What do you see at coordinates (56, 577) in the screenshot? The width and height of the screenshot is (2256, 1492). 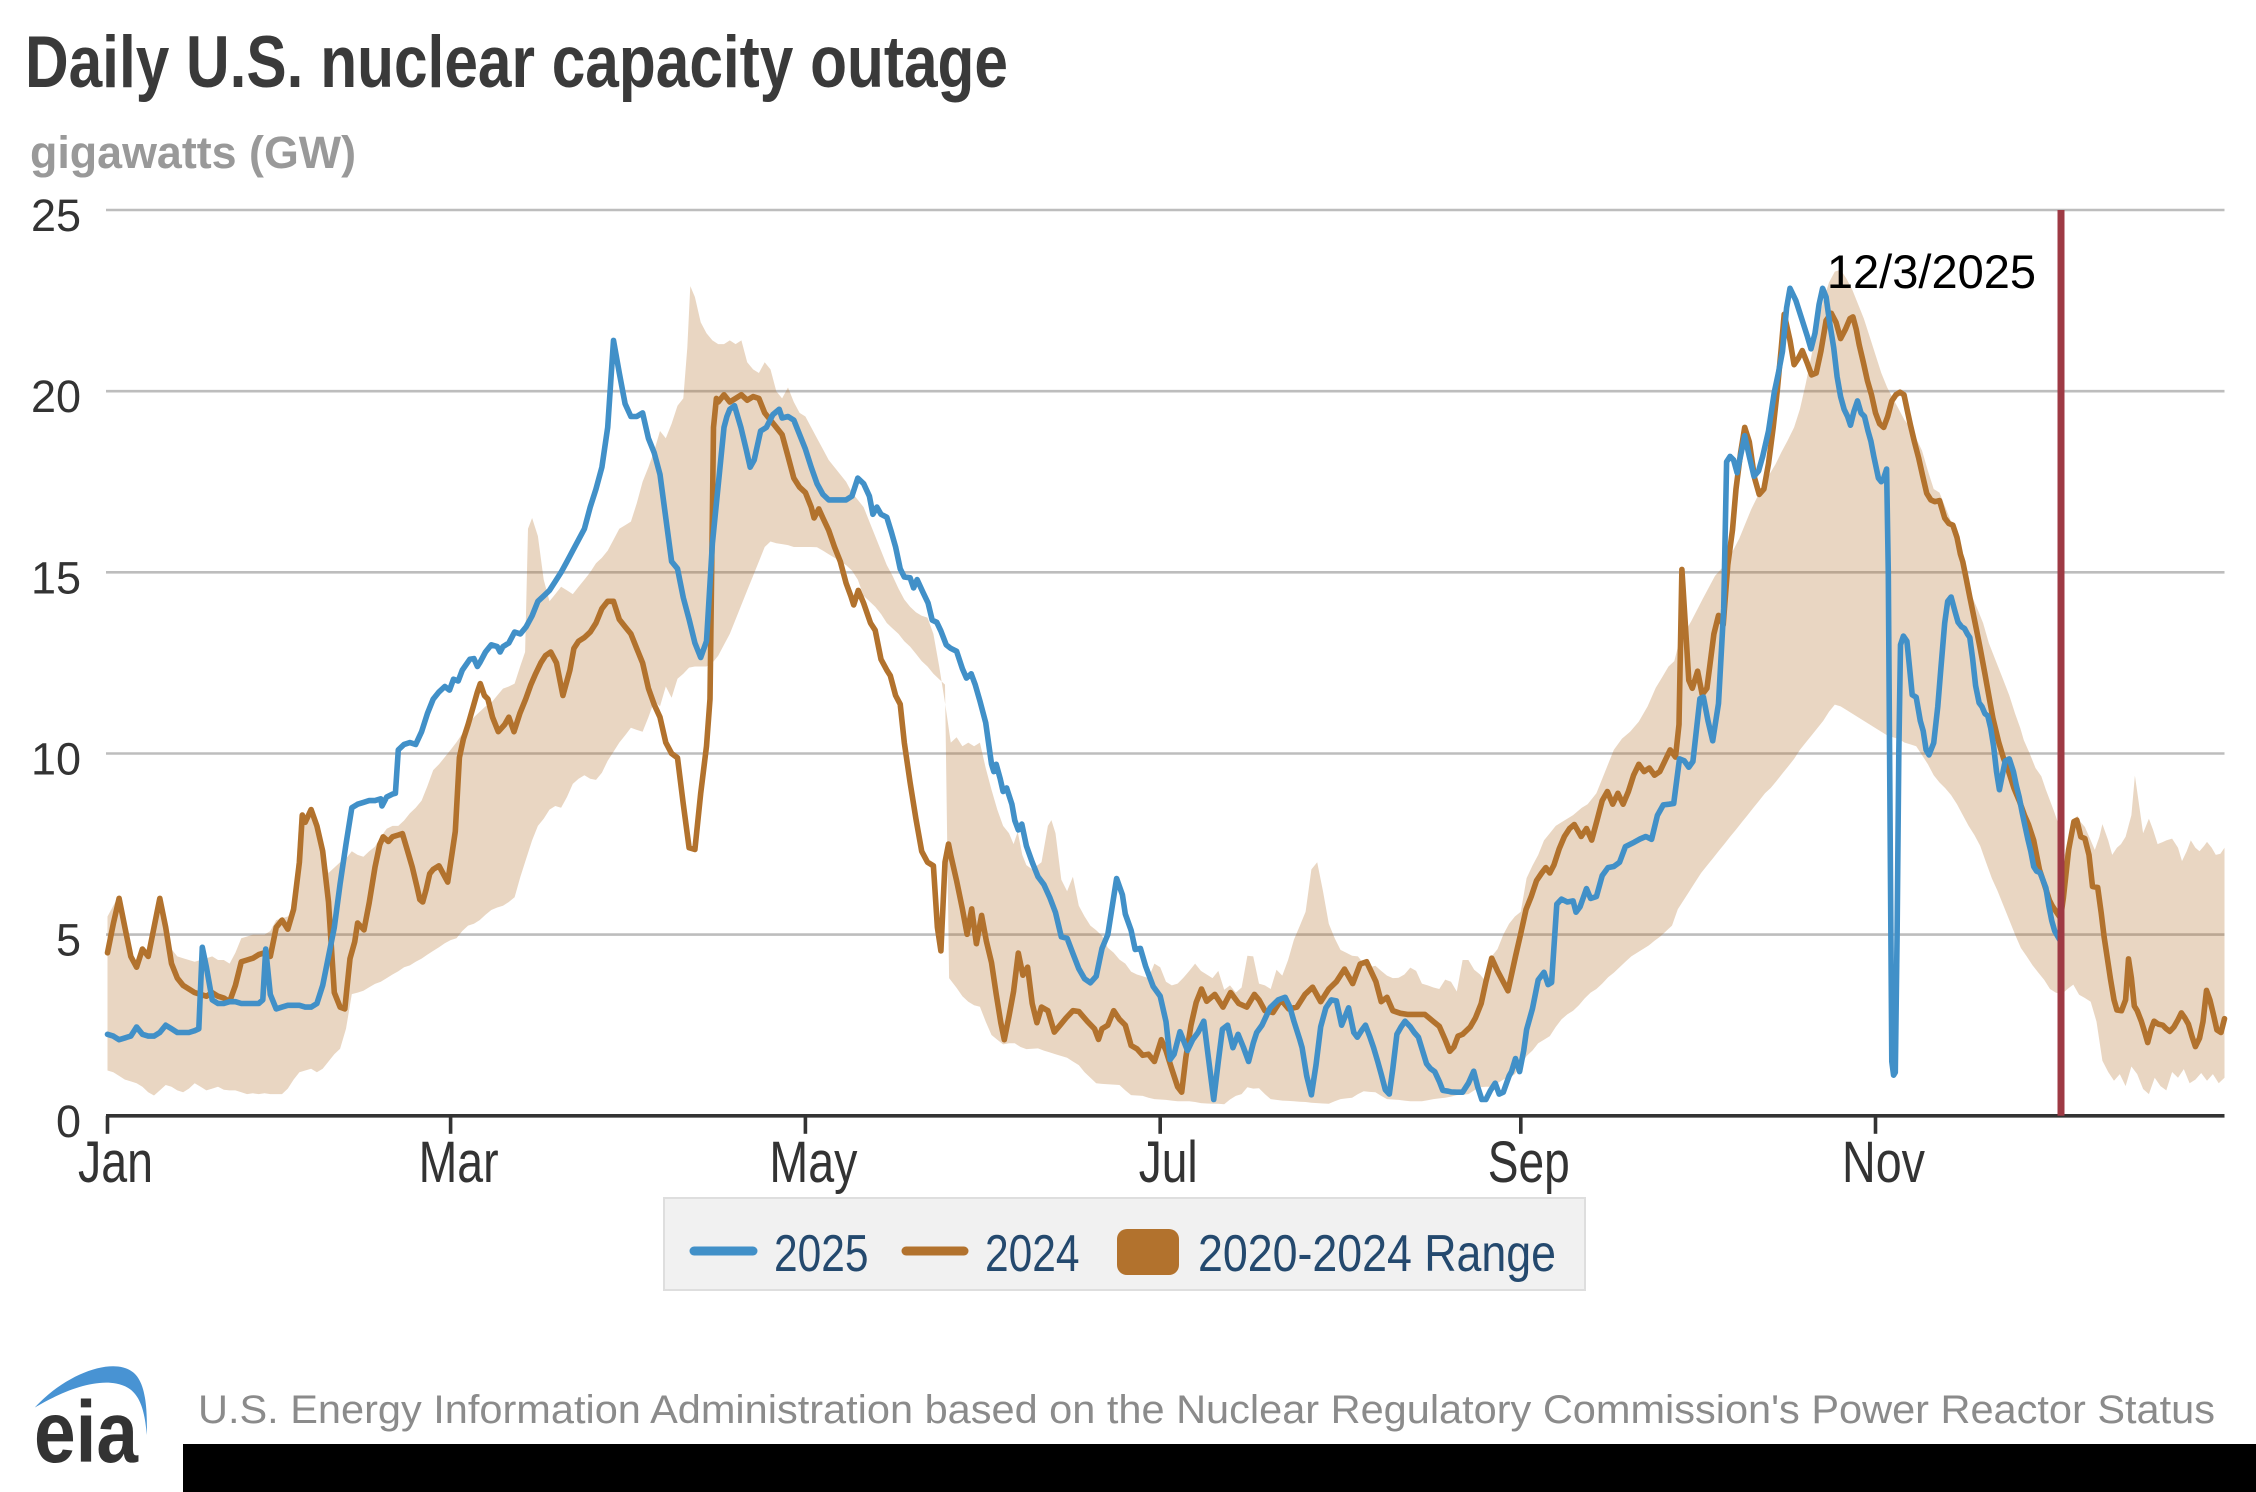 I see `svg-text: 15` at bounding box center [56, 577].